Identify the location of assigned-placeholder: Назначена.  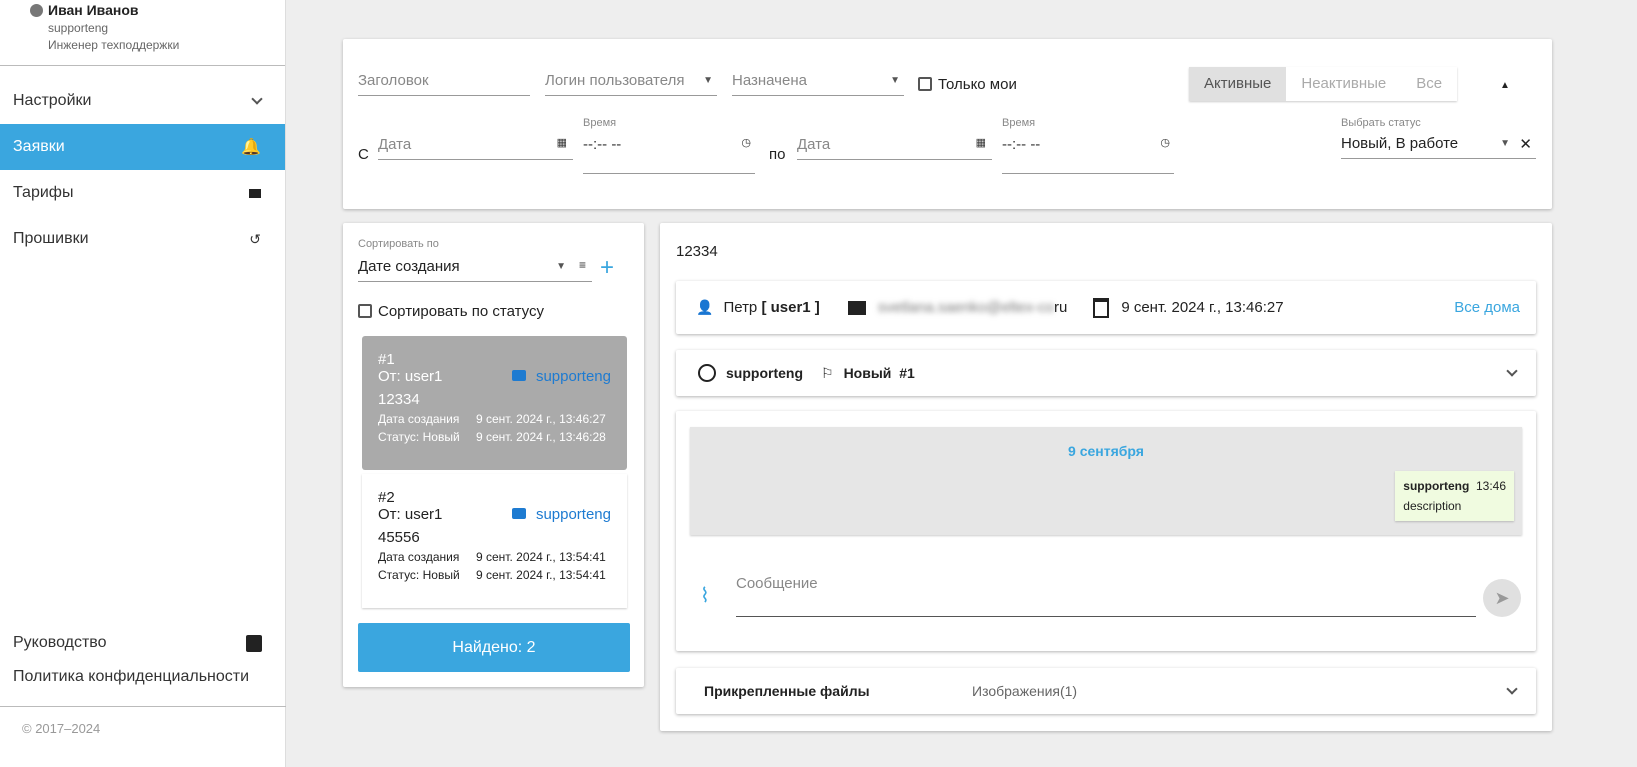
(769, 80).